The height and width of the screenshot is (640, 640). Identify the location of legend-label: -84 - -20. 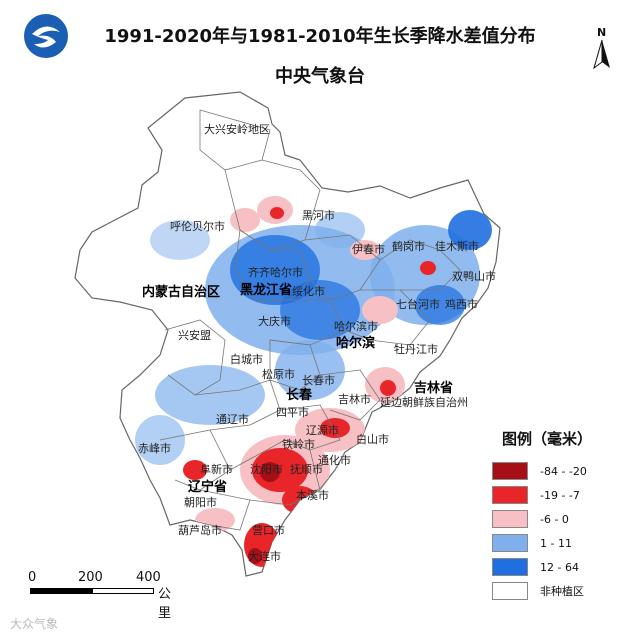
(563, 471).